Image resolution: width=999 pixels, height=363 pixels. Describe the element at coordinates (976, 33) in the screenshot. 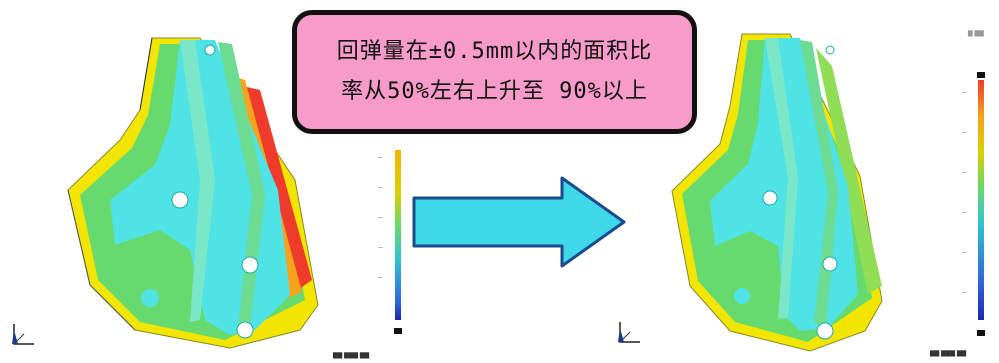

I see `right-top-tag: ▇ ▇▇` at that location.